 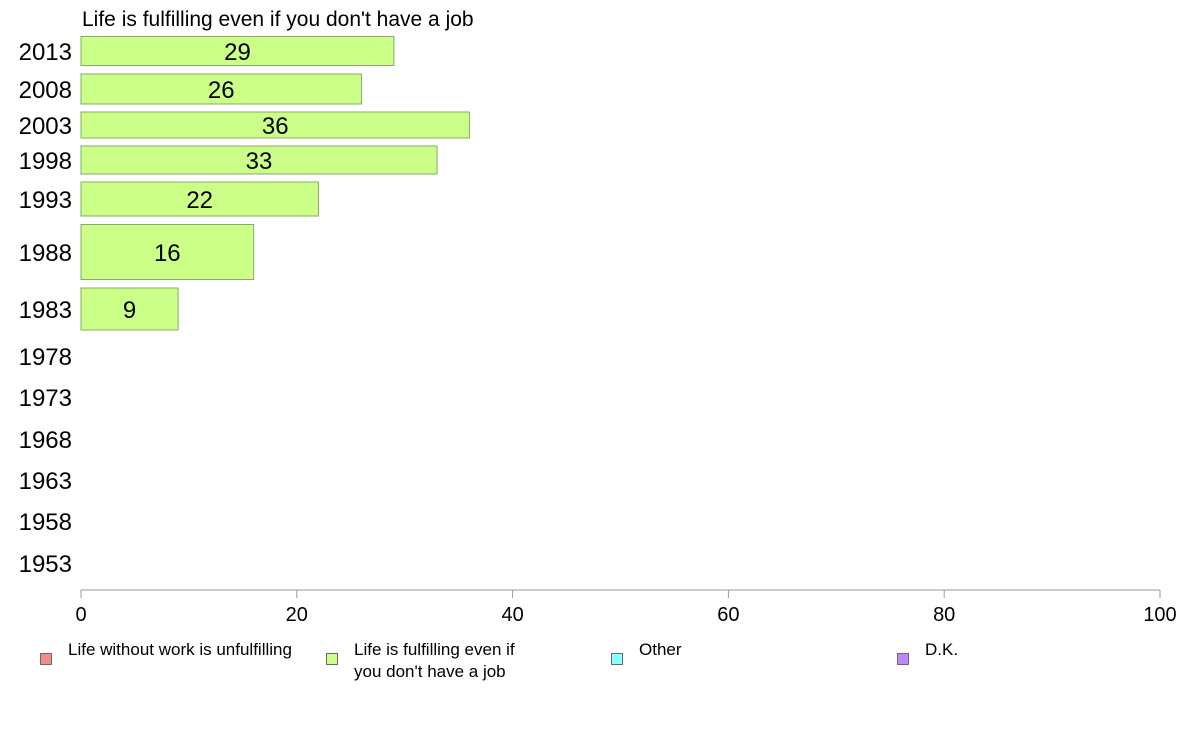 What do you see at coordinates (944, 615) in the screenshot?
I see `x-tick-label: 80` at bounding box center [944, 615].